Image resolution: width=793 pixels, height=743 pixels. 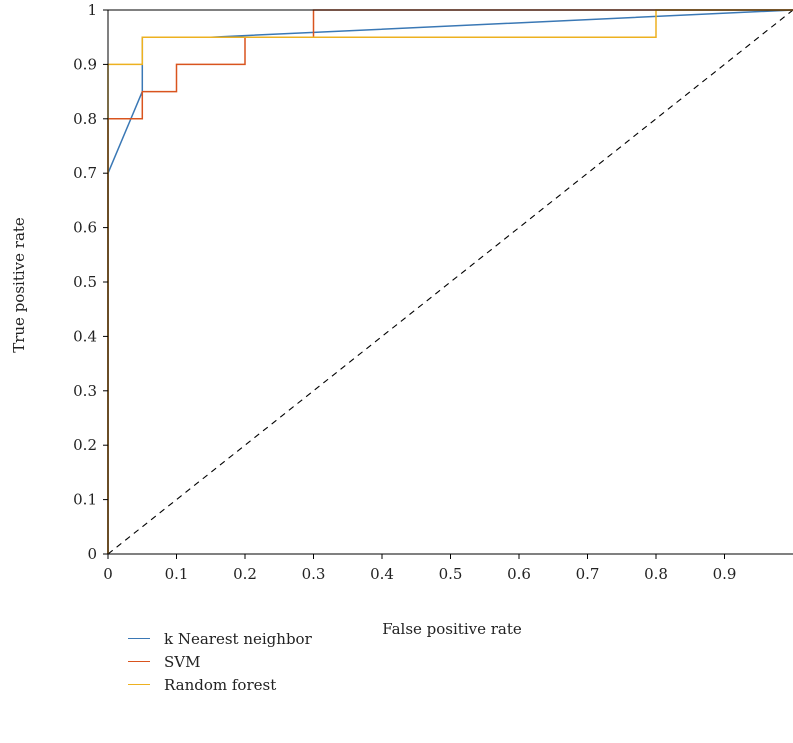 I want to click on x-tick-label: 0.6, so click(x=519, y=574).